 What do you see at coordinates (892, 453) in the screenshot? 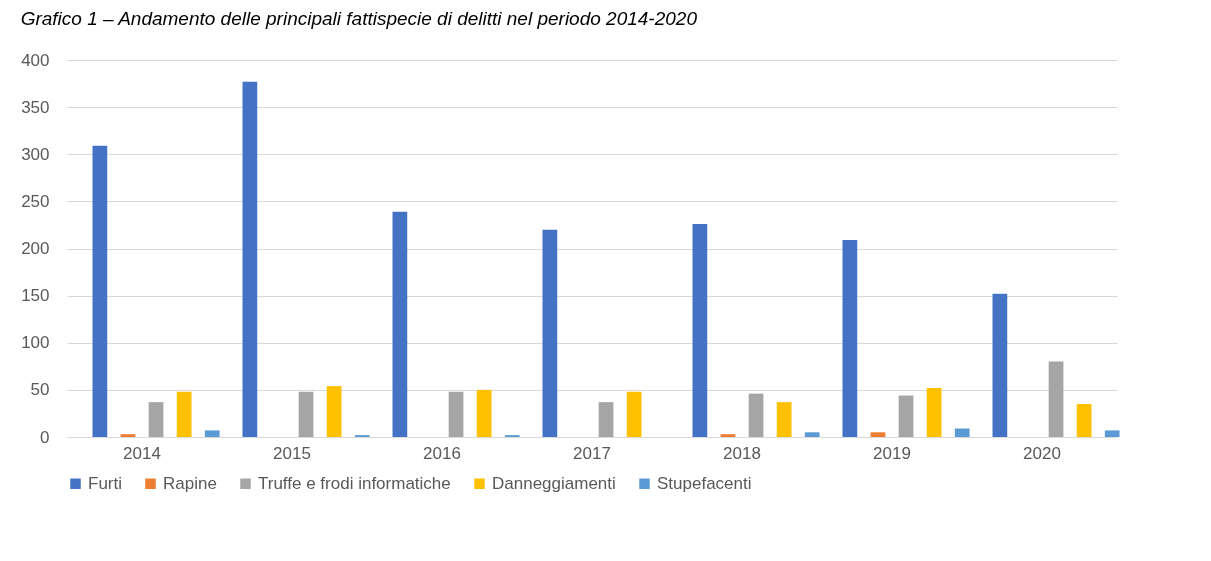
I see `x-tick-label: 2019` at bounding box center [892, 453].